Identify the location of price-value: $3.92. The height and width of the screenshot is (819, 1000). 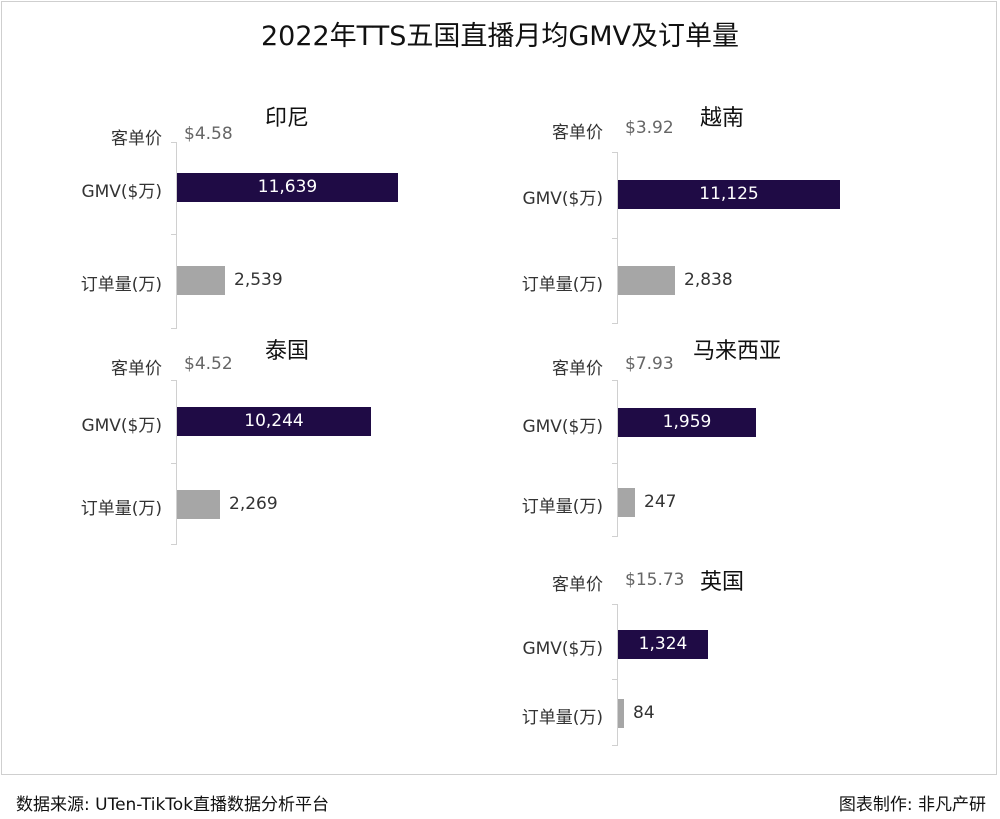
(649, 128).